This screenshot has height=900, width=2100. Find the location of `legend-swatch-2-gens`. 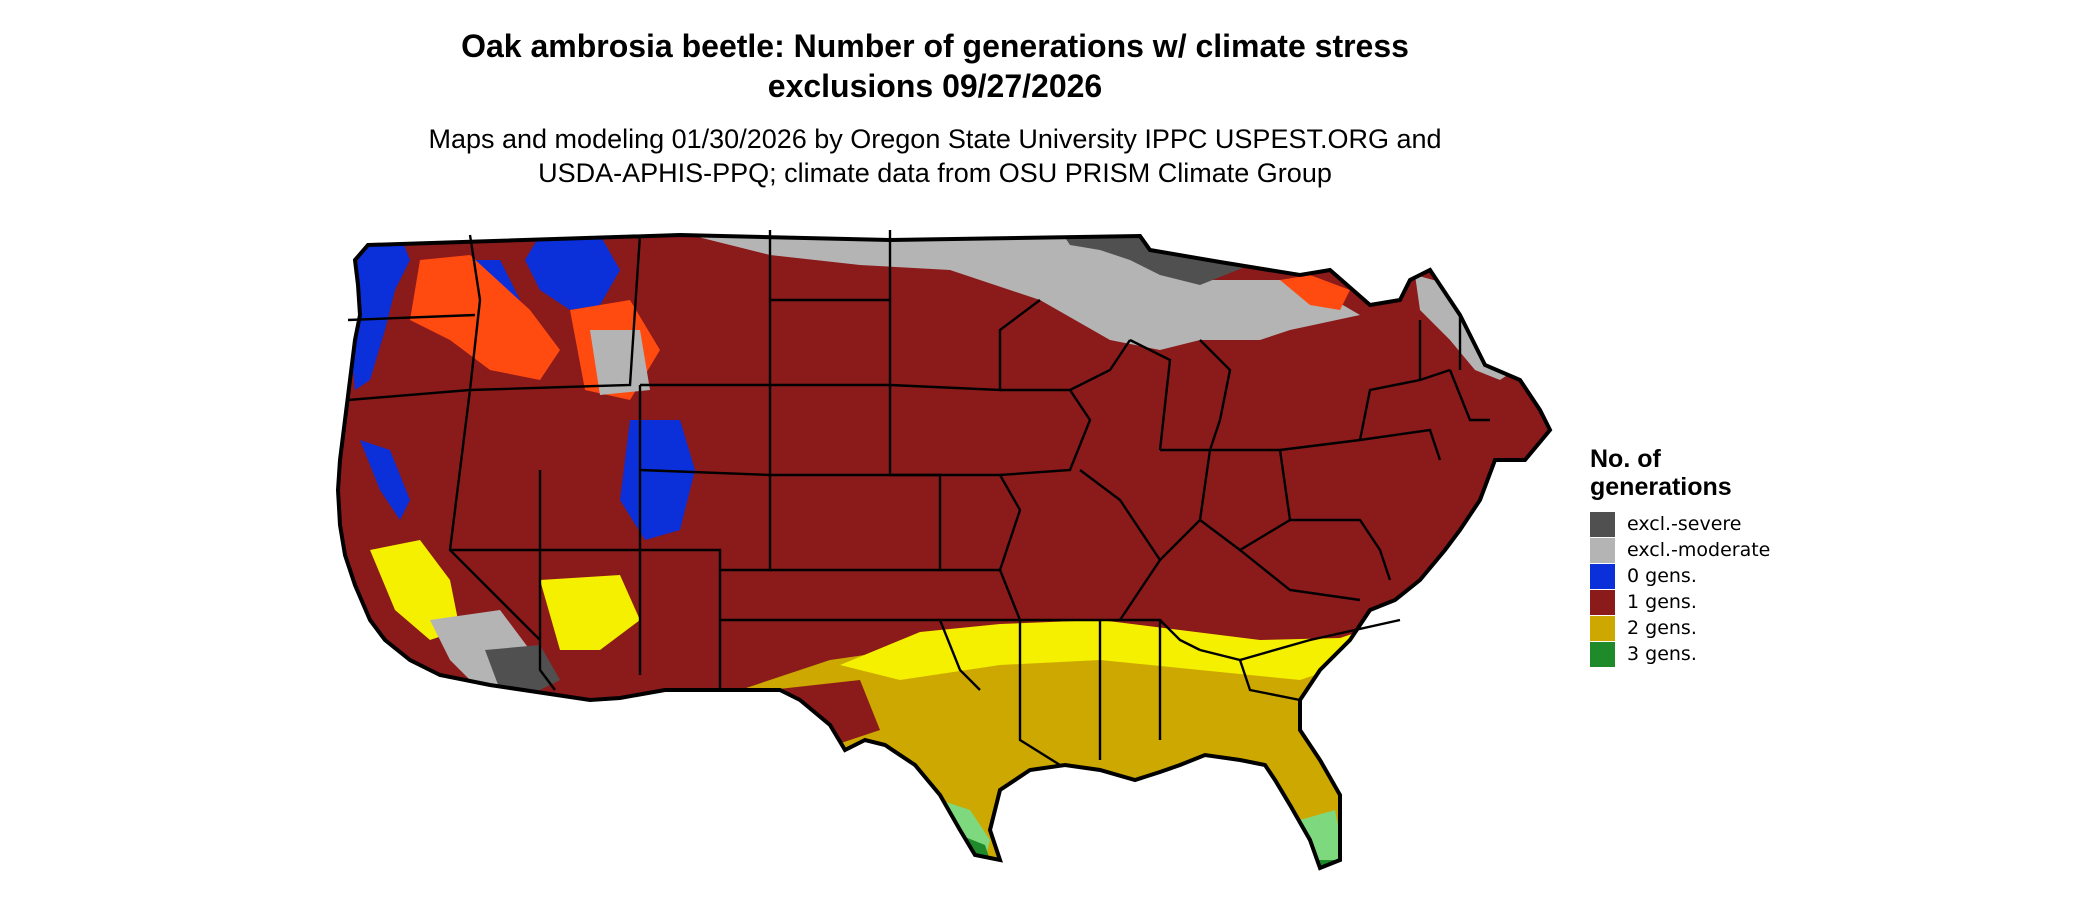

legend-swatch-2-gens is located at coordinates (1602, 628).